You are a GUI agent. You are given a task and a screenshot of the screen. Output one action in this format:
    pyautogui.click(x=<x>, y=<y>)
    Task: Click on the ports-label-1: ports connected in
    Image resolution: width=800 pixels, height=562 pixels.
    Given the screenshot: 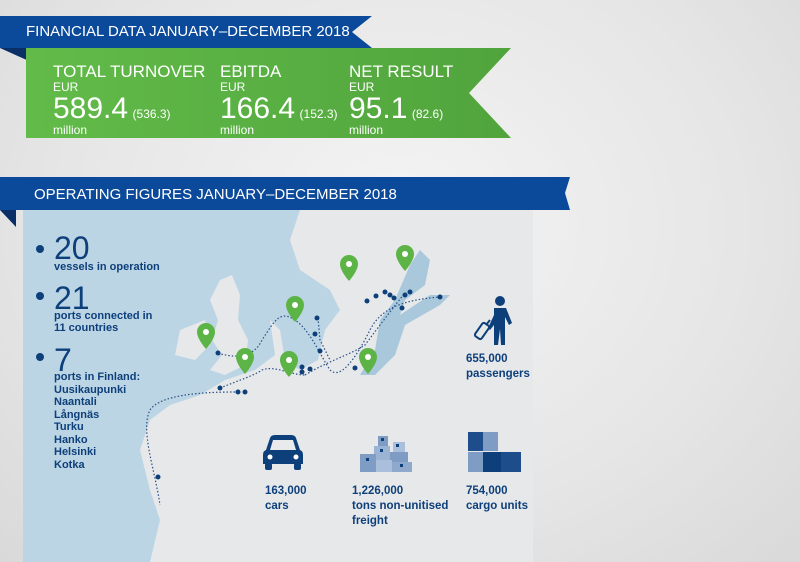 What is the action you would take?
    pyautogui.click(x=103, y=316)
    